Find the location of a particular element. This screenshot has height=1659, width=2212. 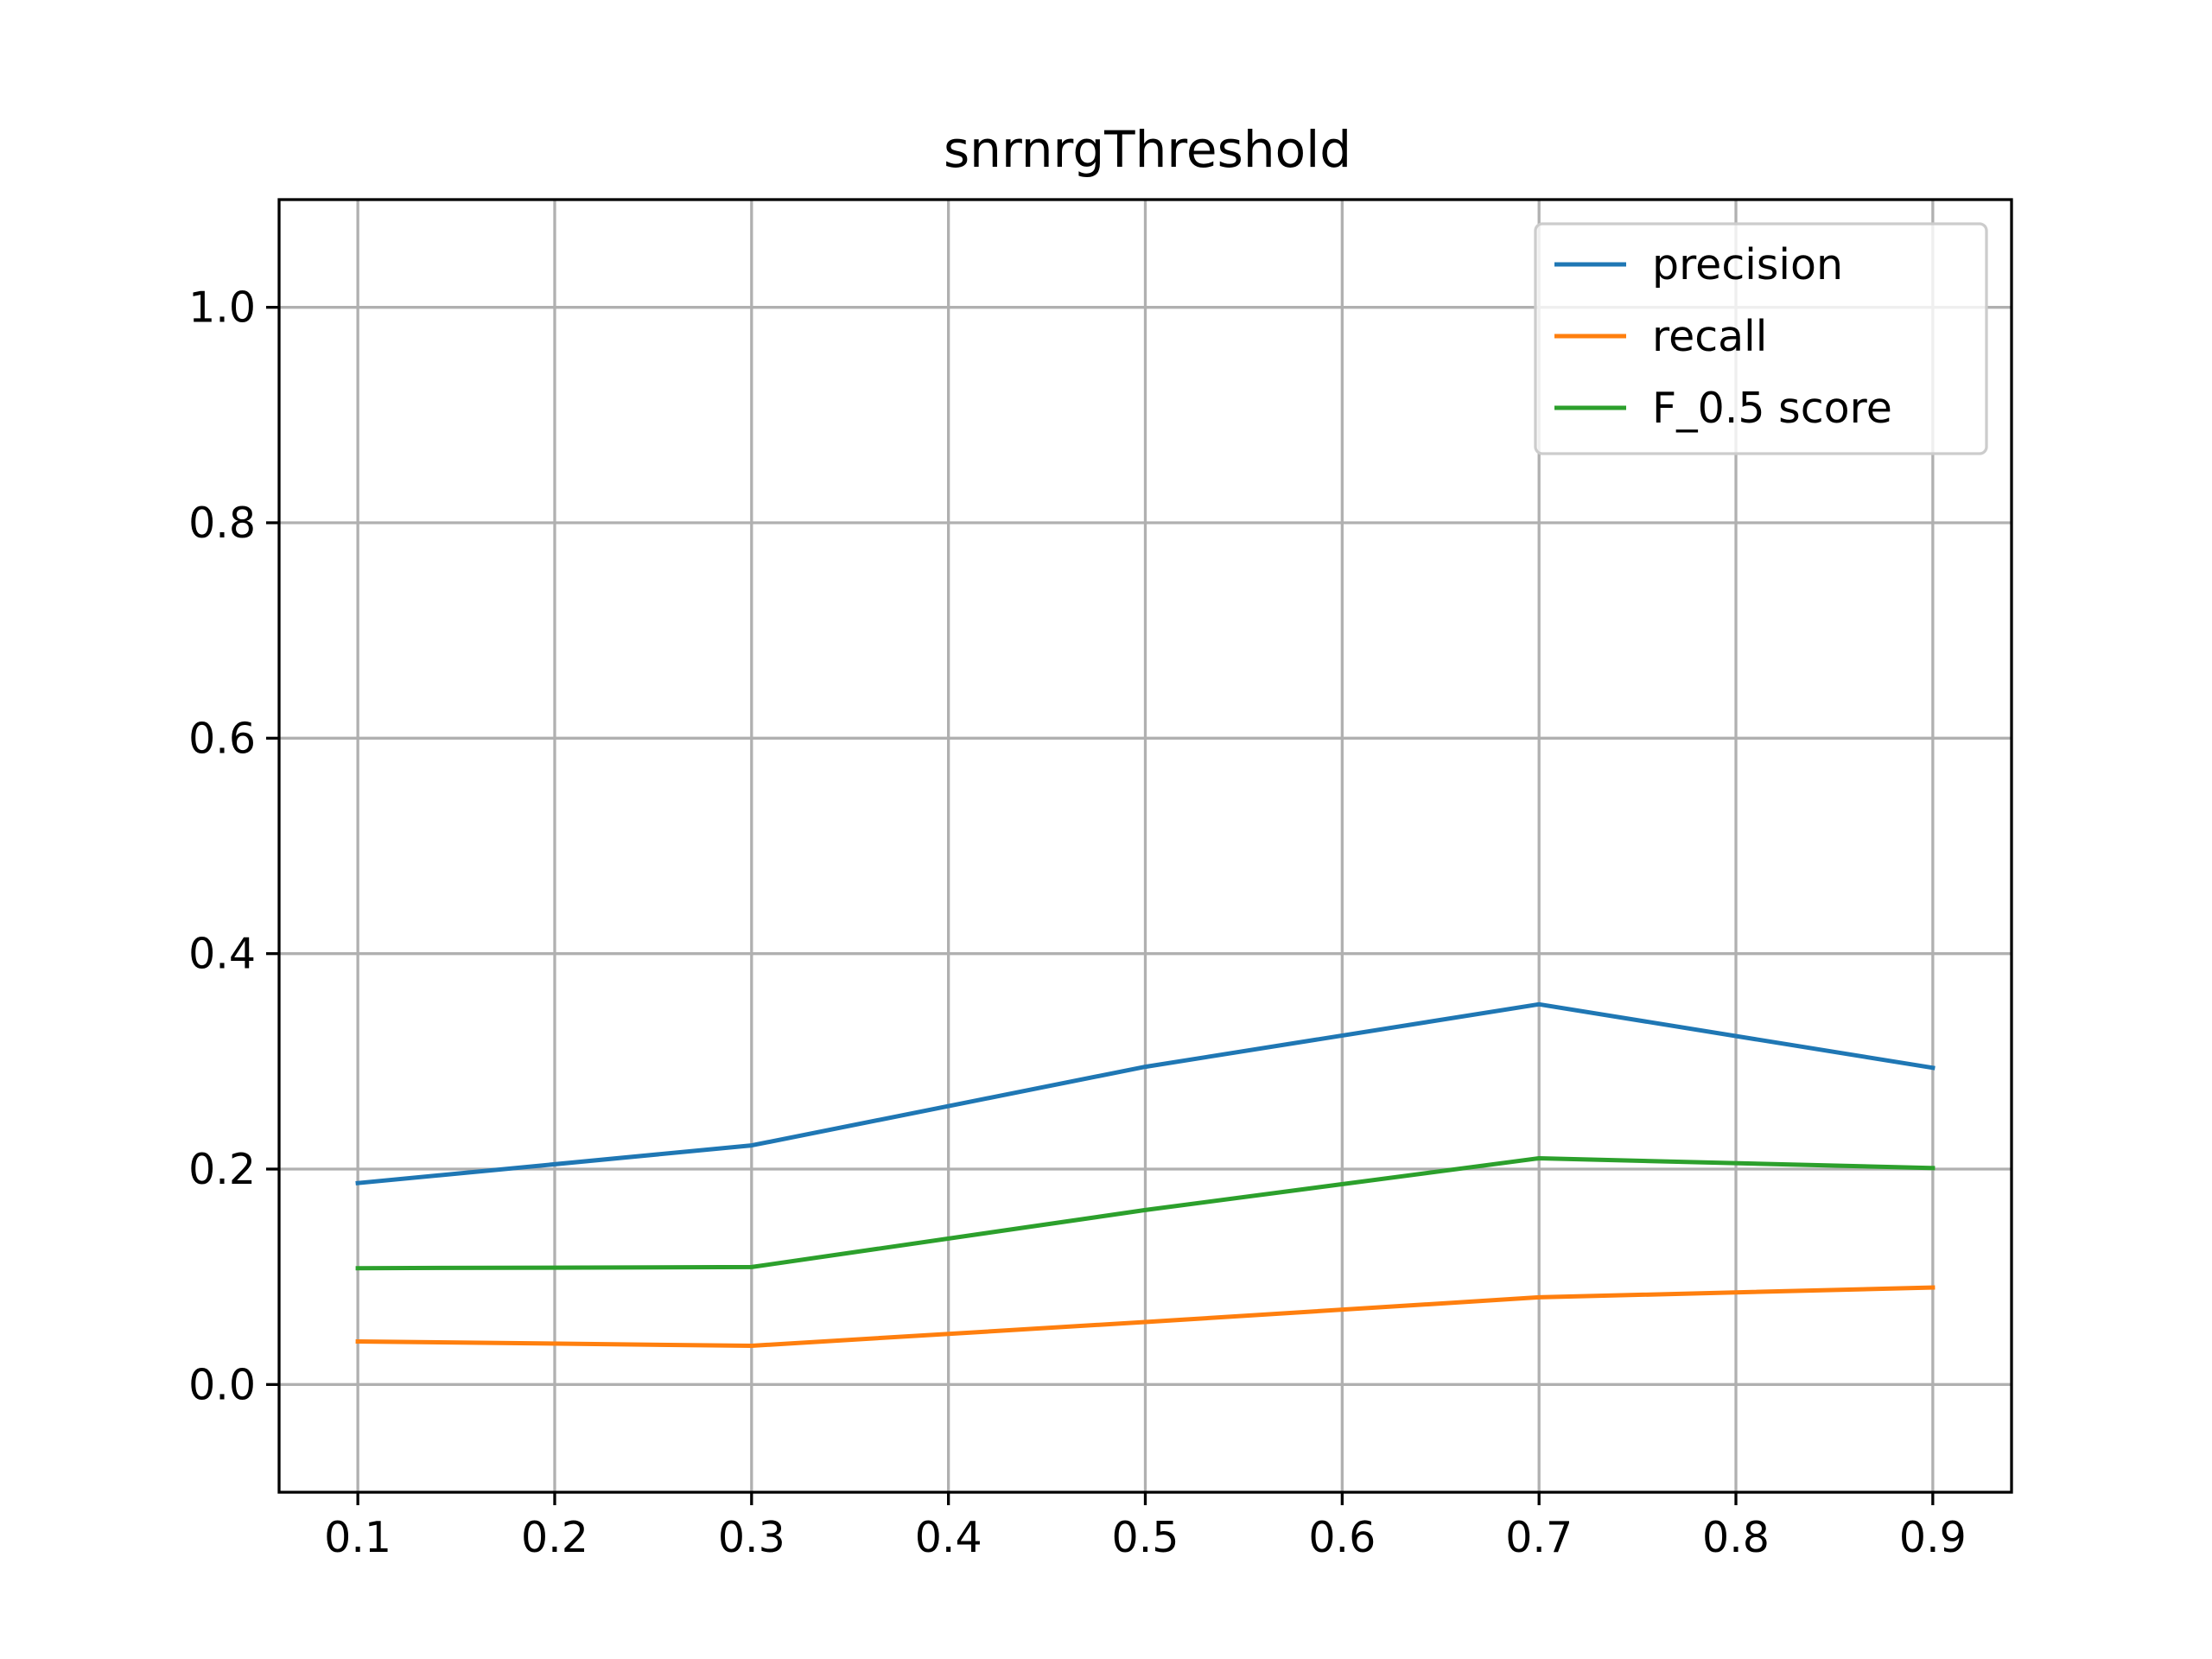

x-tick-label: 0.9 is located at coordinates (1933, 1537).